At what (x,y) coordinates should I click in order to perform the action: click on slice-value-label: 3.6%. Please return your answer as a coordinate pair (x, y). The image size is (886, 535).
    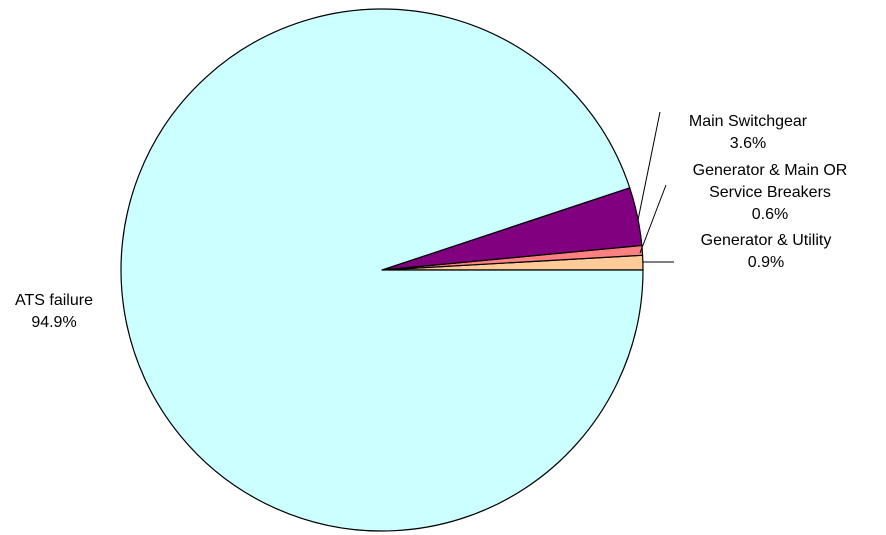
    Looking at the image, I should click on (748, 143).